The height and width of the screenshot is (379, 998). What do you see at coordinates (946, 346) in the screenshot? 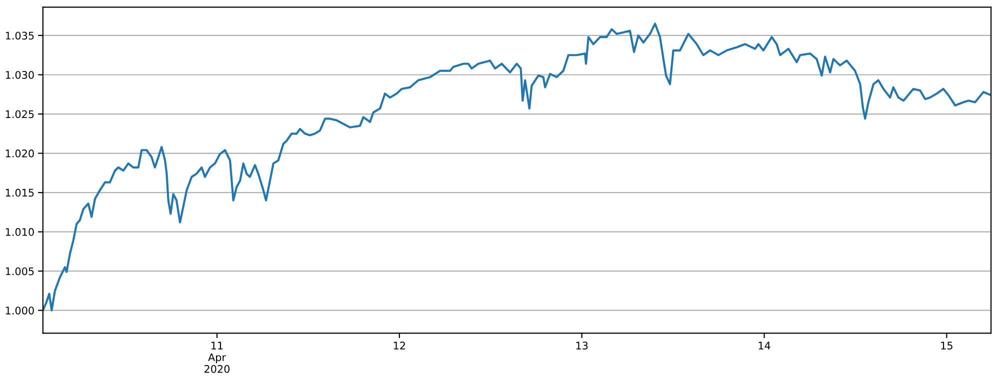
I see `x-tick-label: 15` at bounding box center [946, 346].